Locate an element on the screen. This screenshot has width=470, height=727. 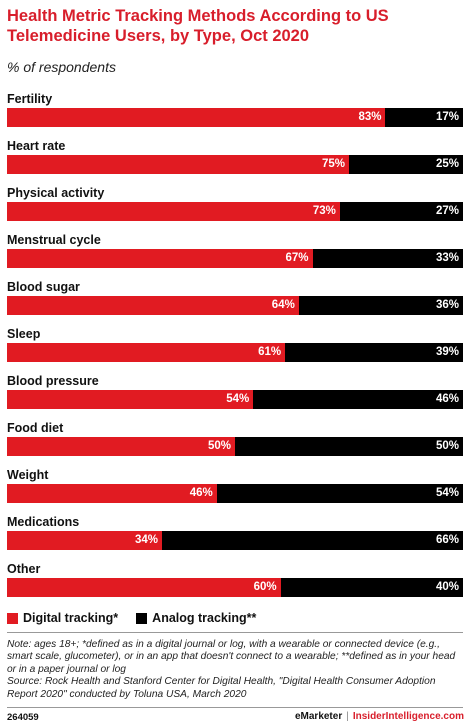
data-label: 61% is located at coordinates (270, 352).